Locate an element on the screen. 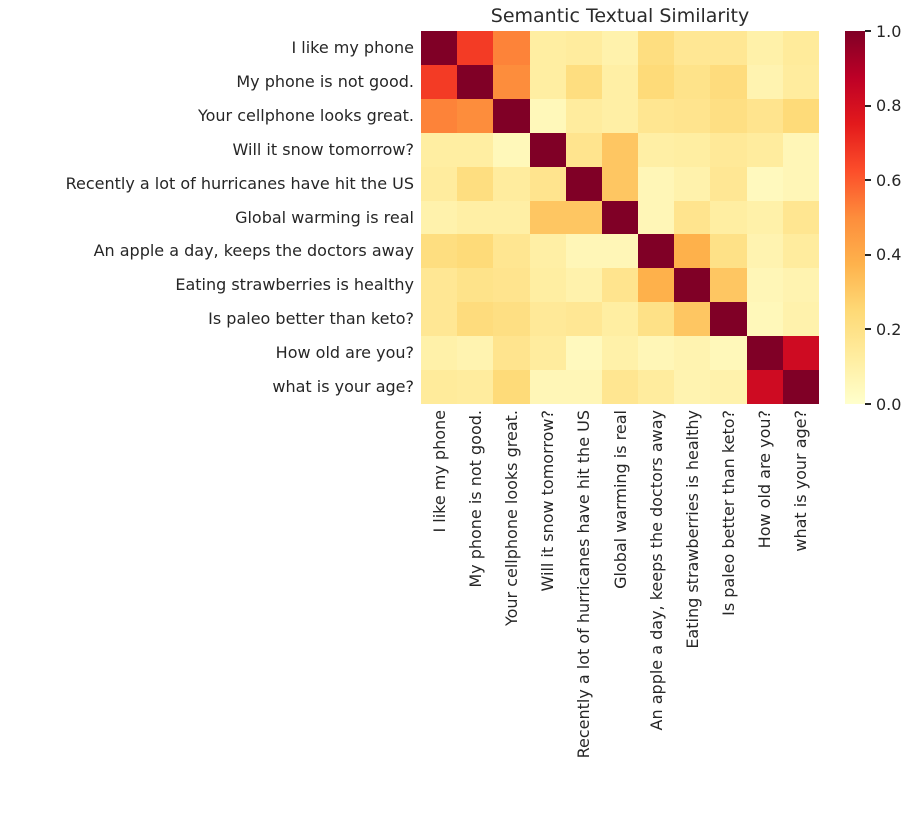  y-tick-label: I like my phone is located at coordinates (352, 47).